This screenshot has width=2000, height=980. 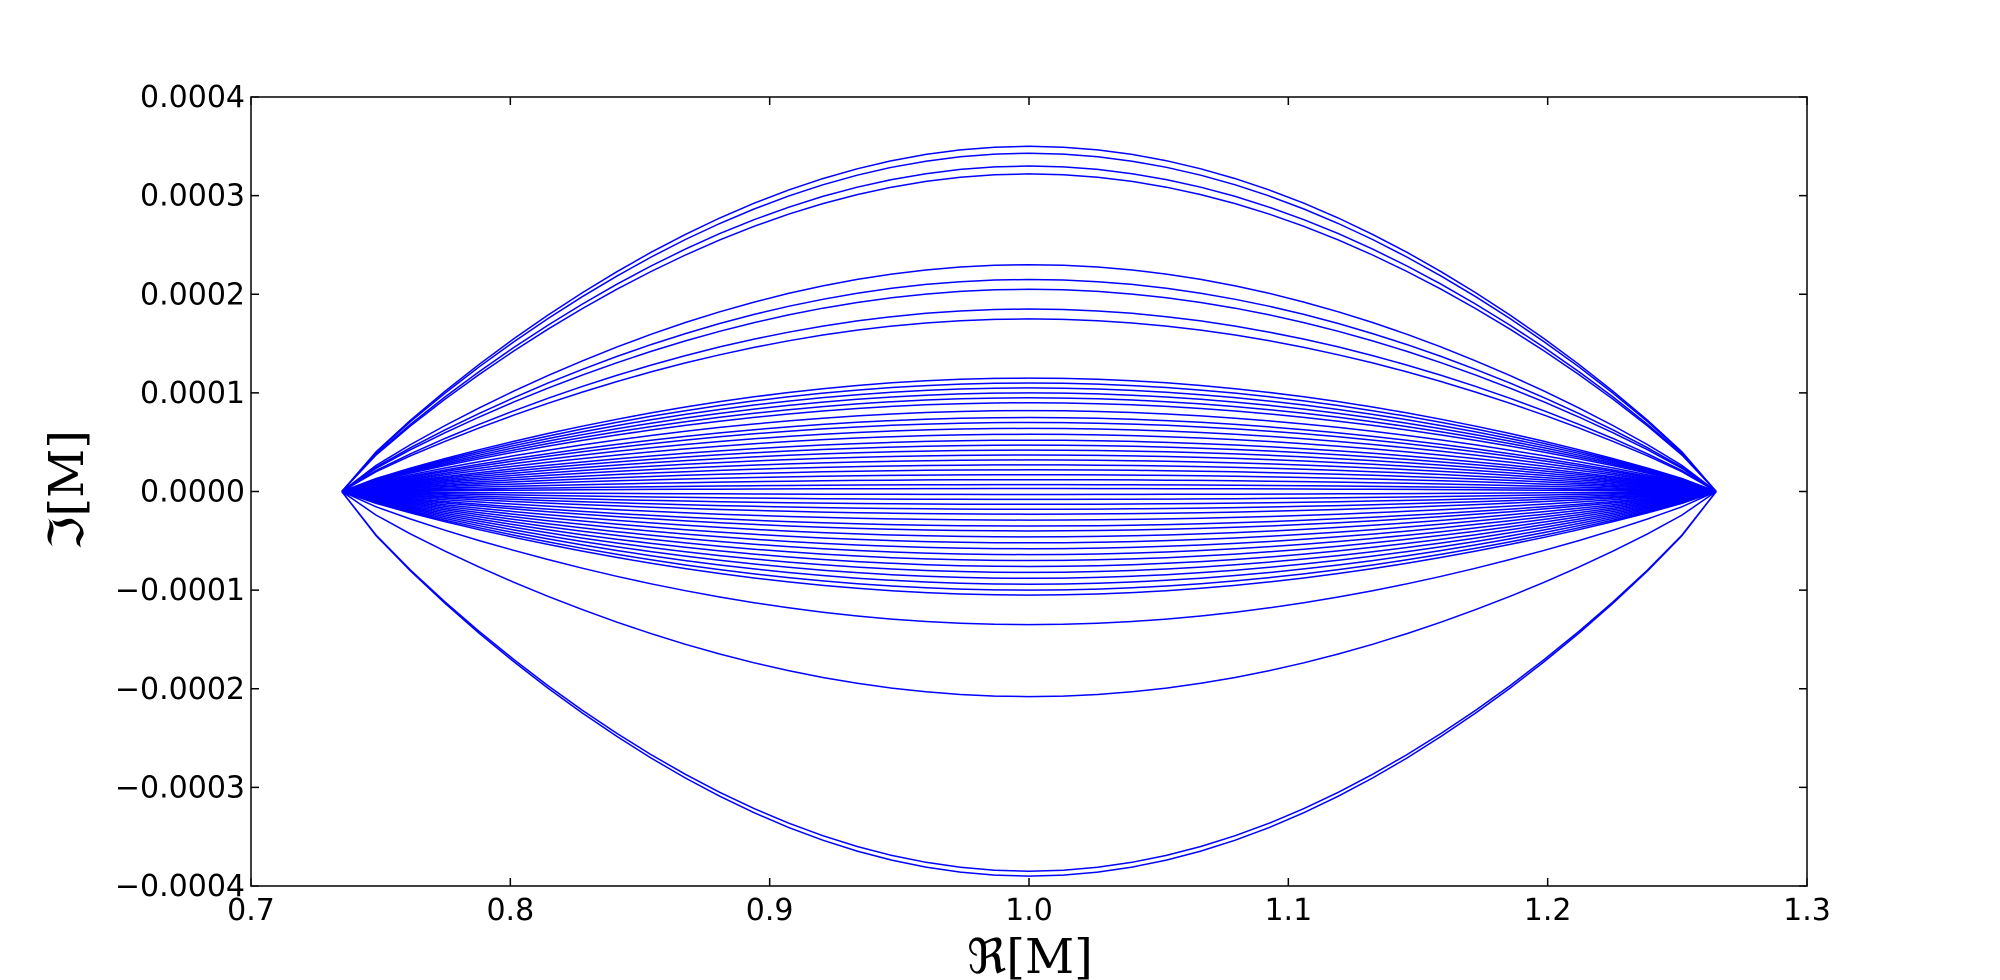 What do you see at coordinates (67, 490) in the screenshot?
I see `y-axis-title: ℑ[M]` at bounding box center [67, 490].